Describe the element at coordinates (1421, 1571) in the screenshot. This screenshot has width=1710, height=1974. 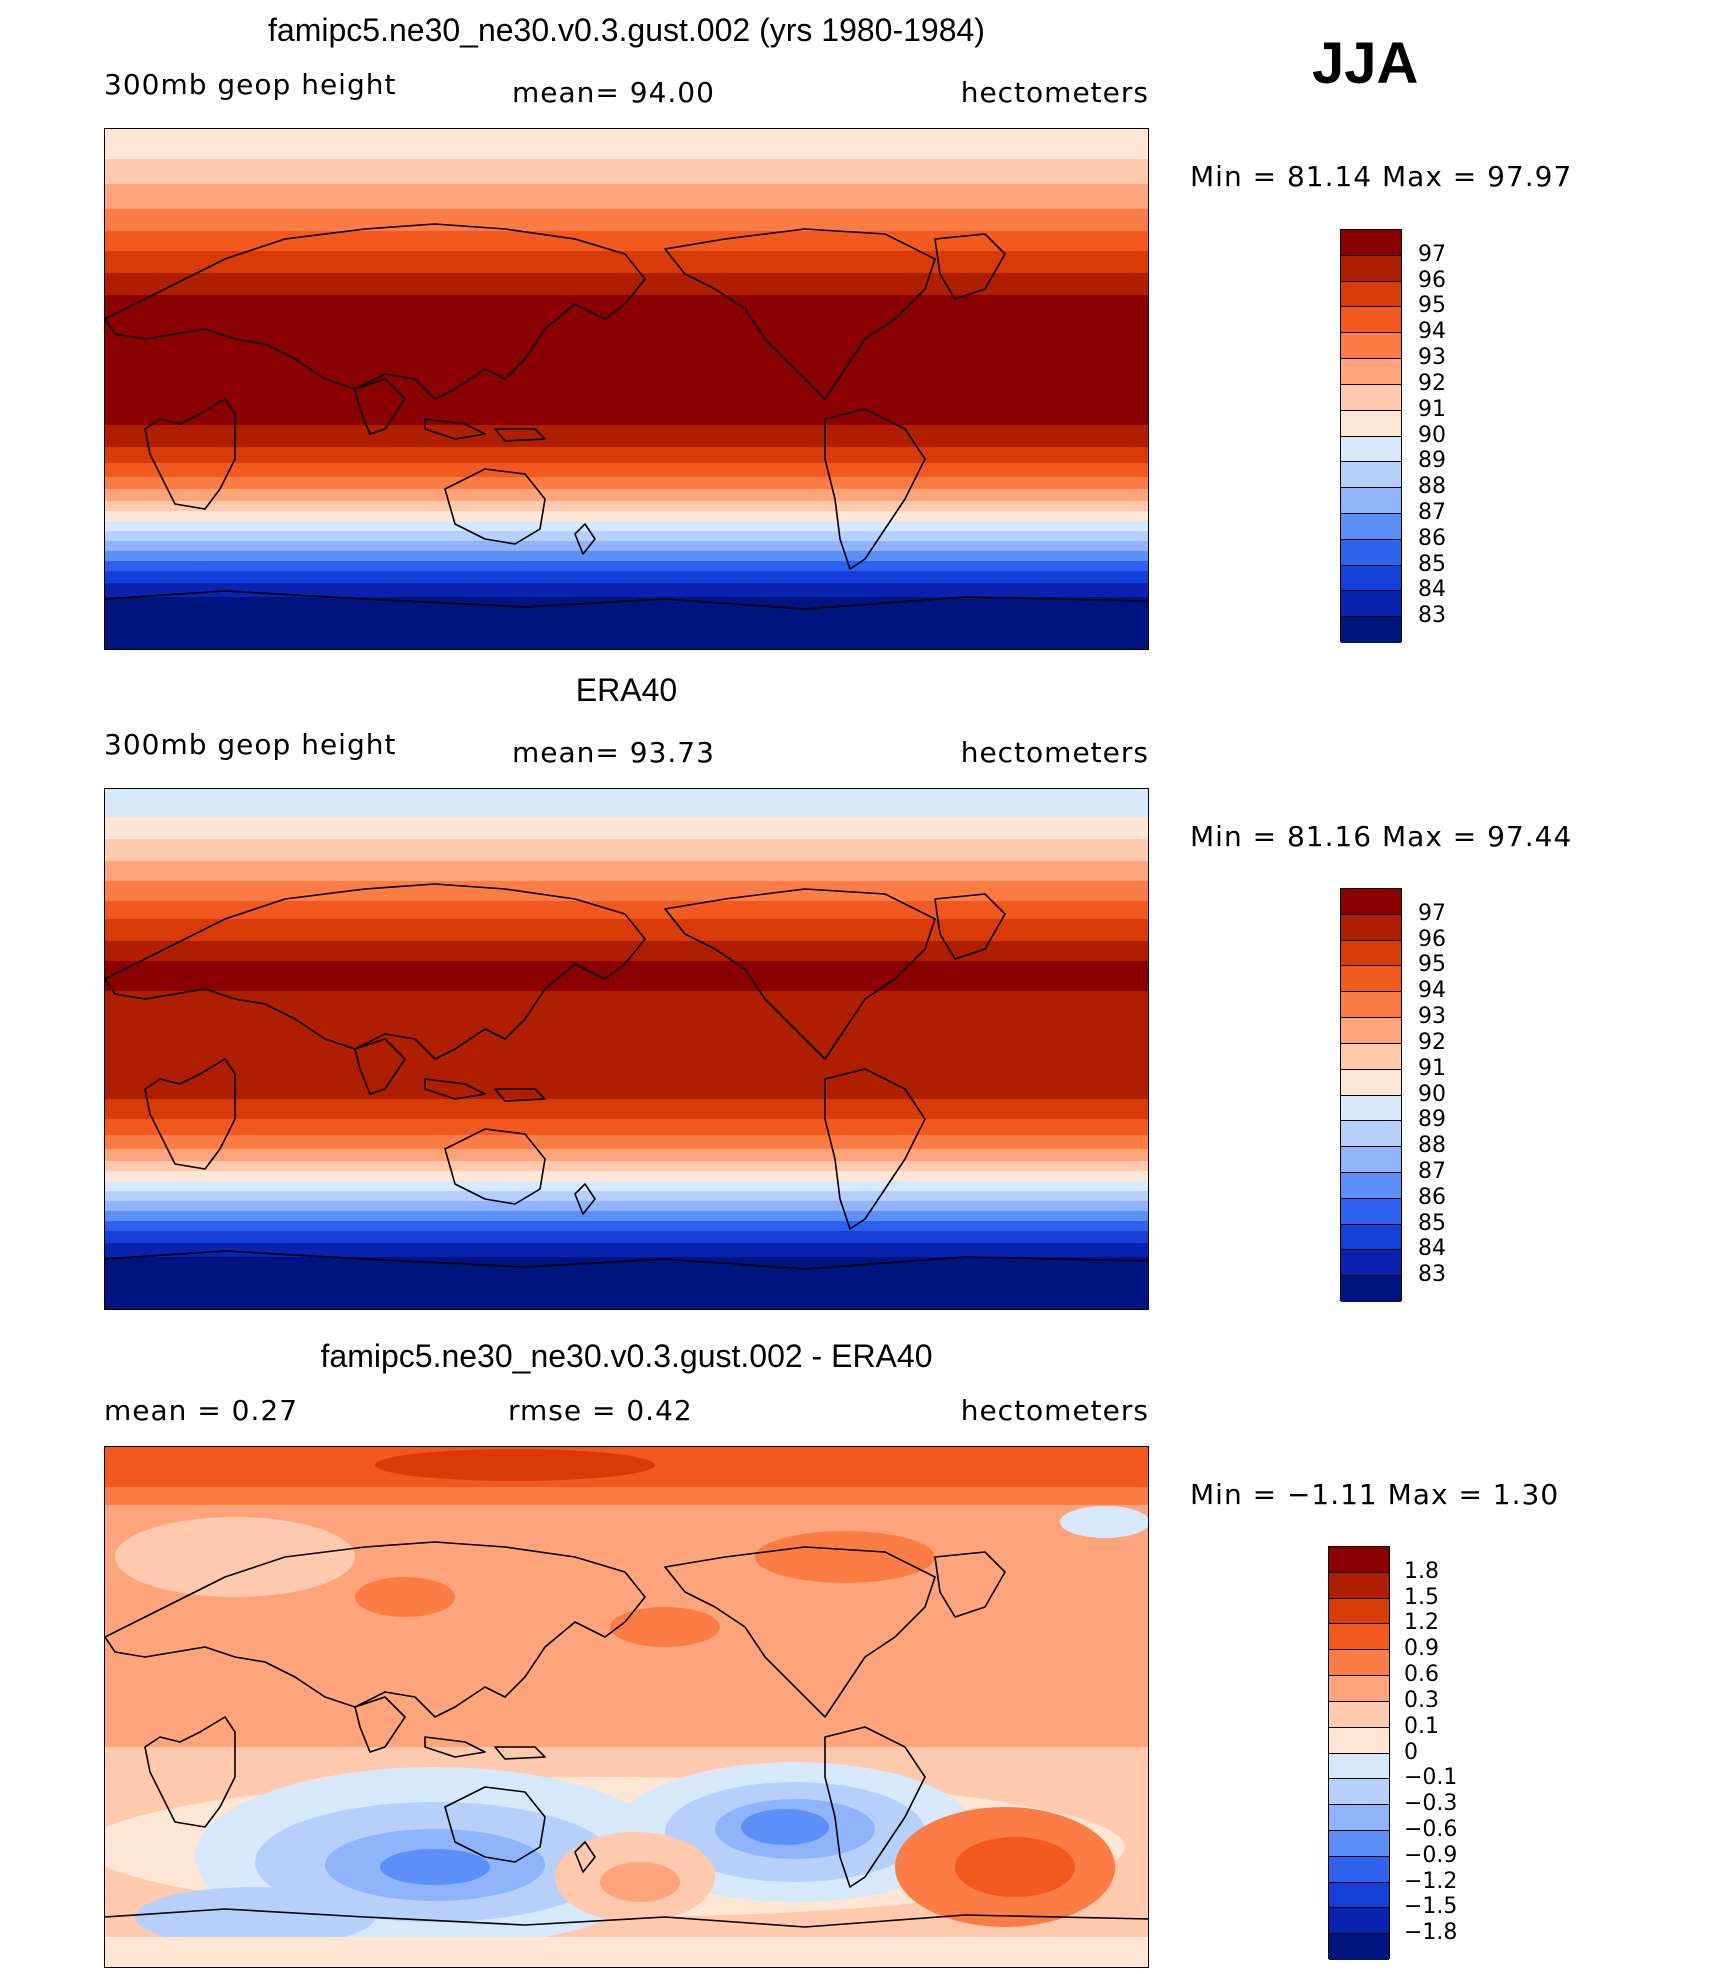
I see `colorbar-tick-label: 1.8` at that location.